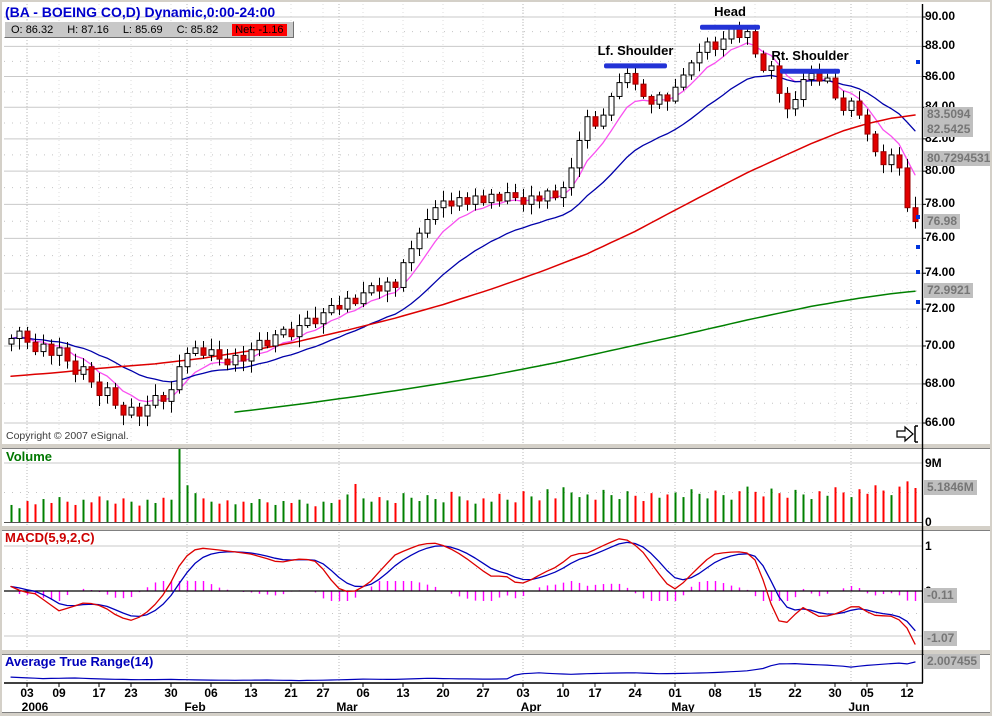  What do you see at coordinates (730, 12) in the screenshot?
I see `annotation-label-1: Head` at bounding box center [730, 12].